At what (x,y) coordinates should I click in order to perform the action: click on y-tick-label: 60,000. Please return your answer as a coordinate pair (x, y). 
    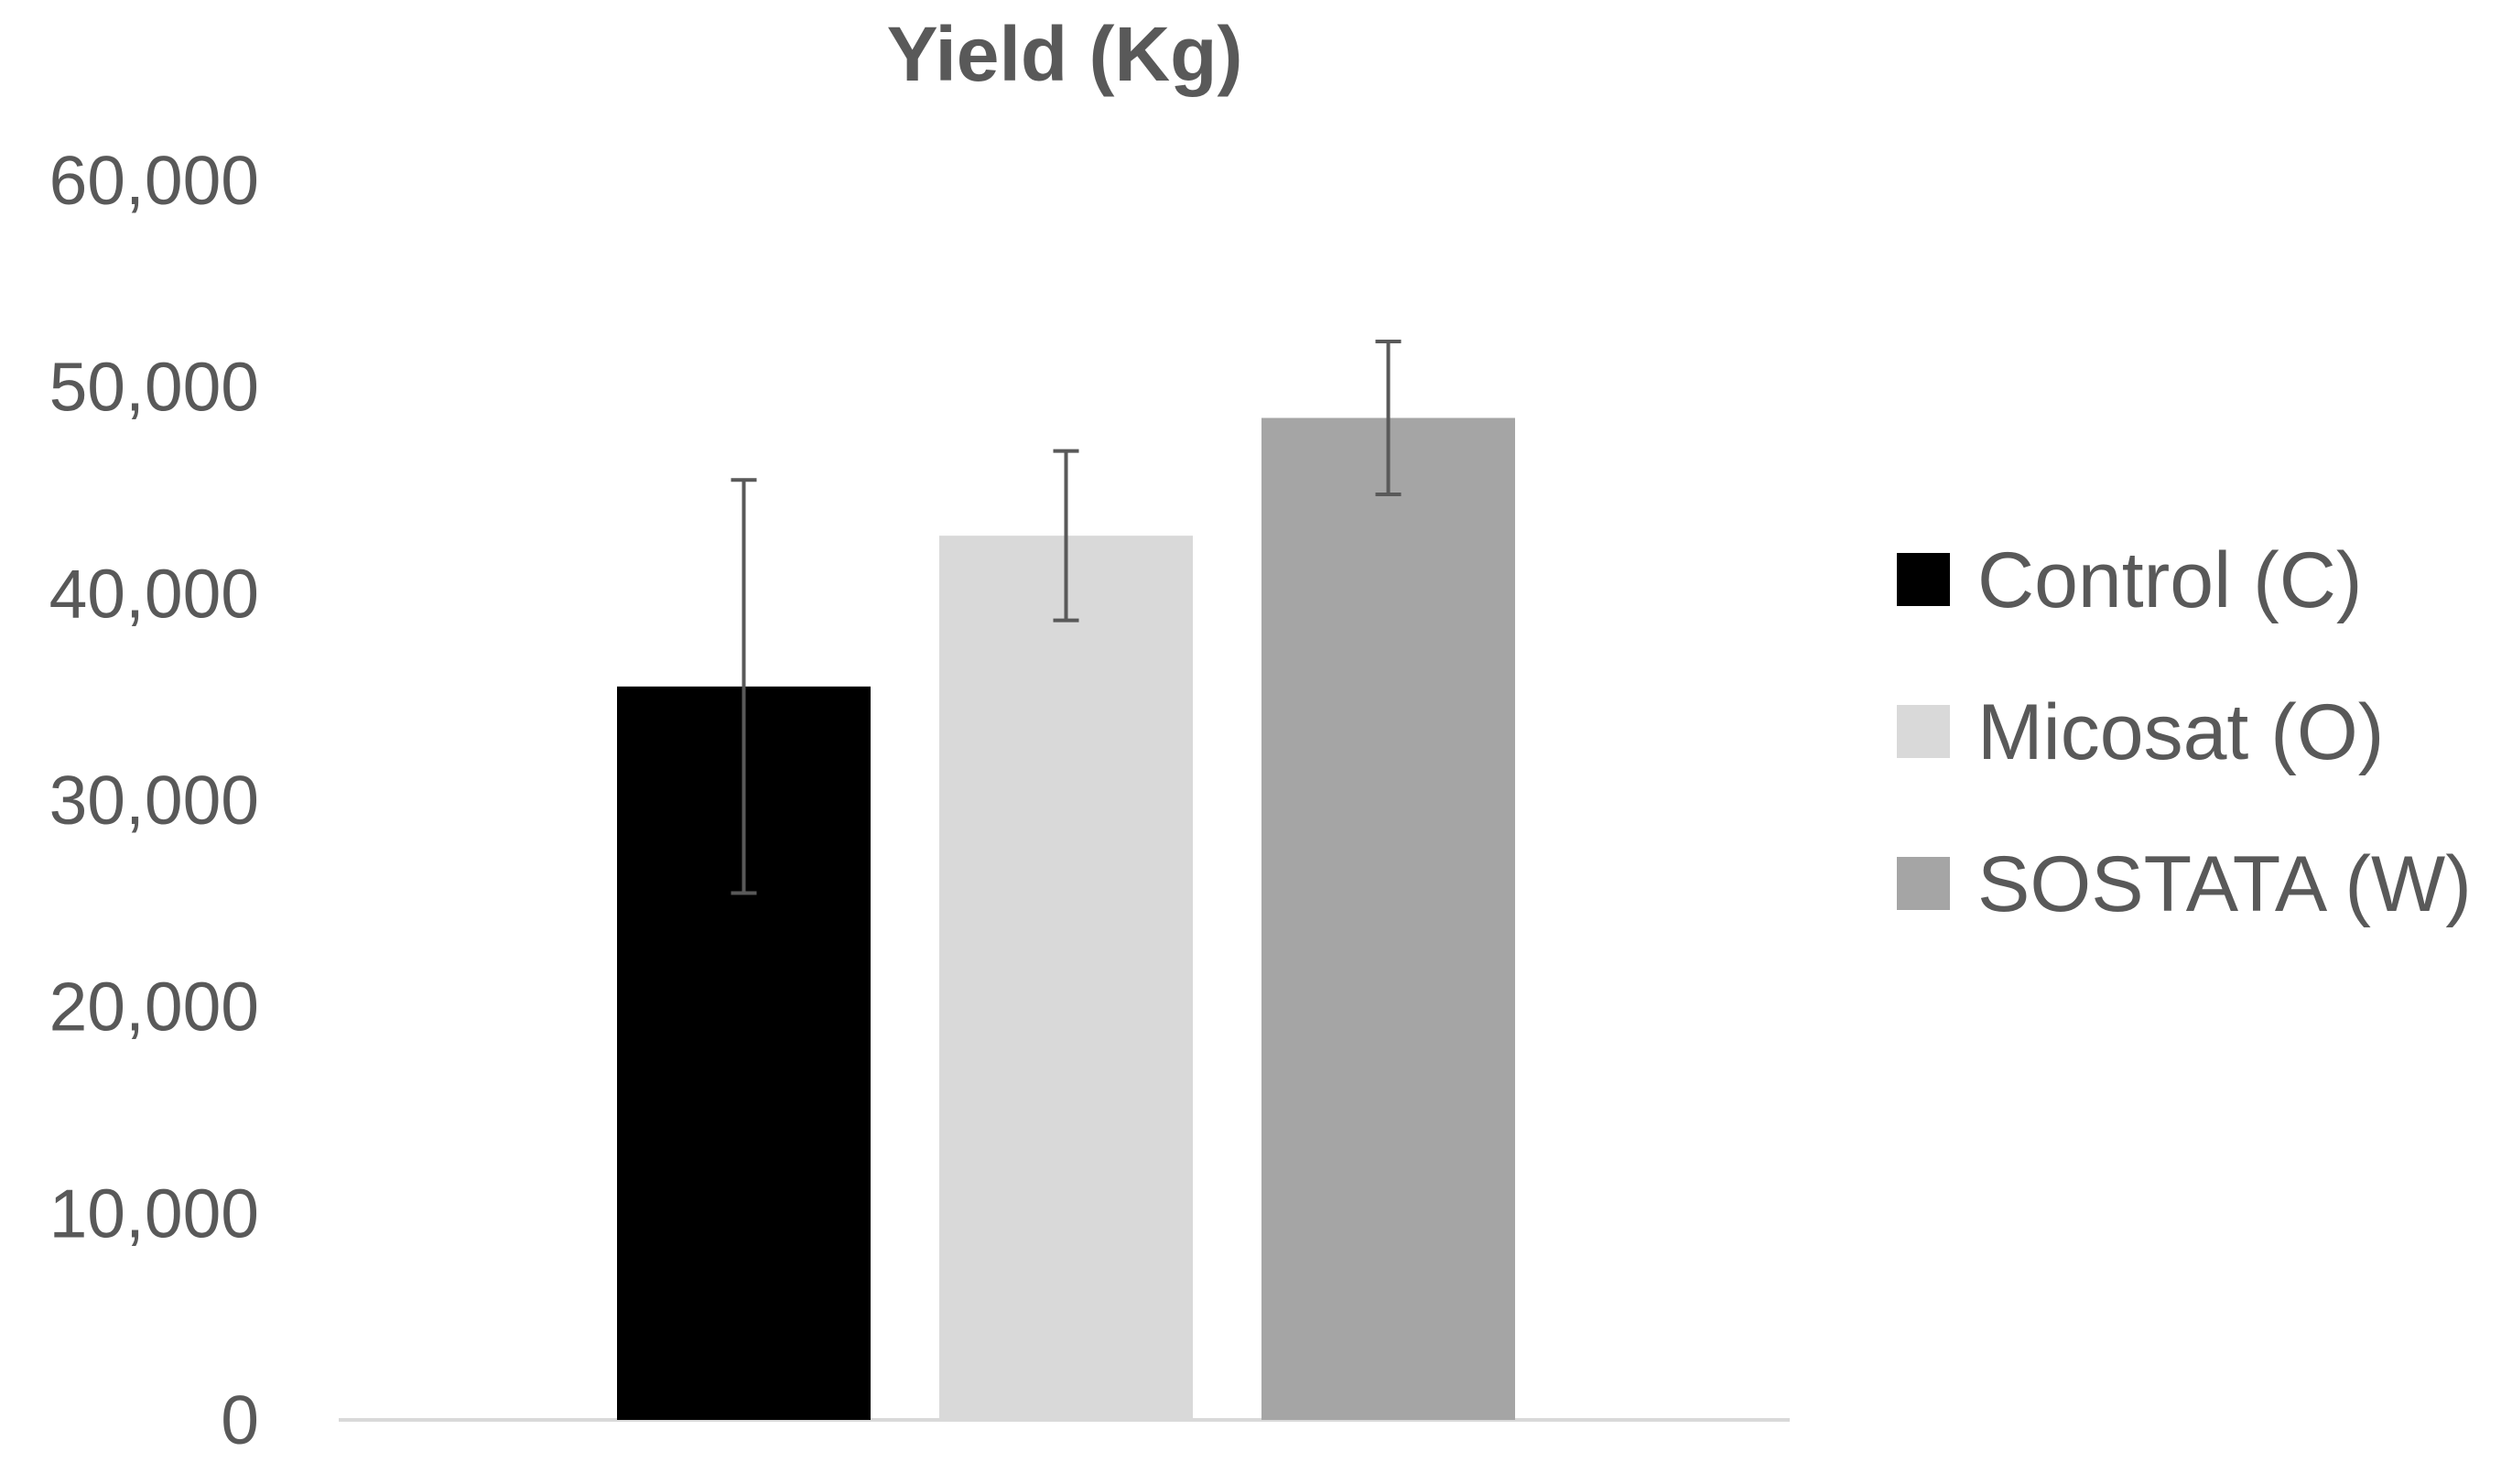
    Looking at the image, I should click on (154, 180).